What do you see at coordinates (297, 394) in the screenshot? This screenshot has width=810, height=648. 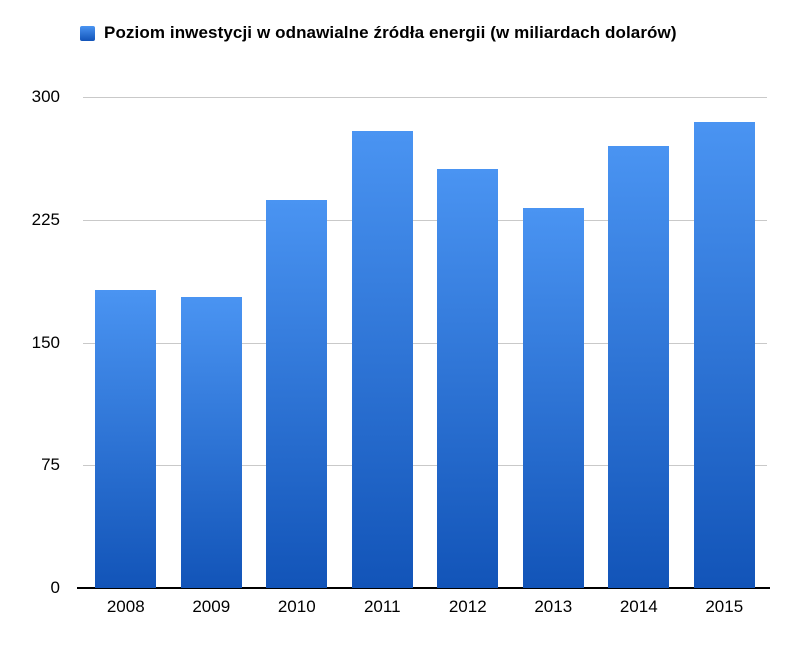 I see `bar-2010` at bounding box center [297, 394].